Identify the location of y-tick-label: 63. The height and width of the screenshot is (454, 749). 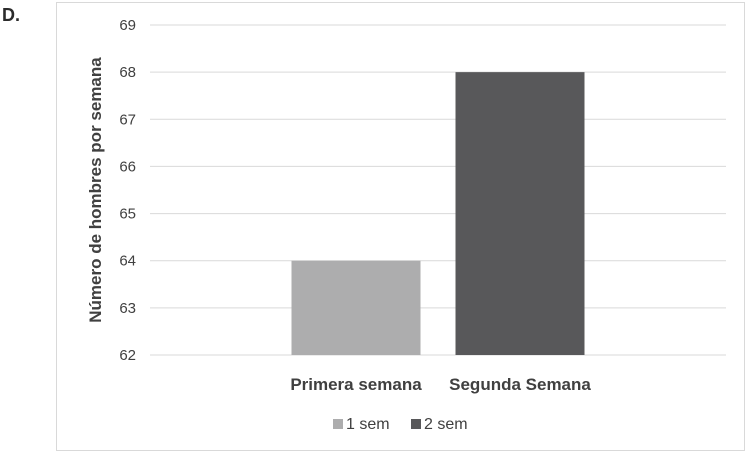
(127, 308).